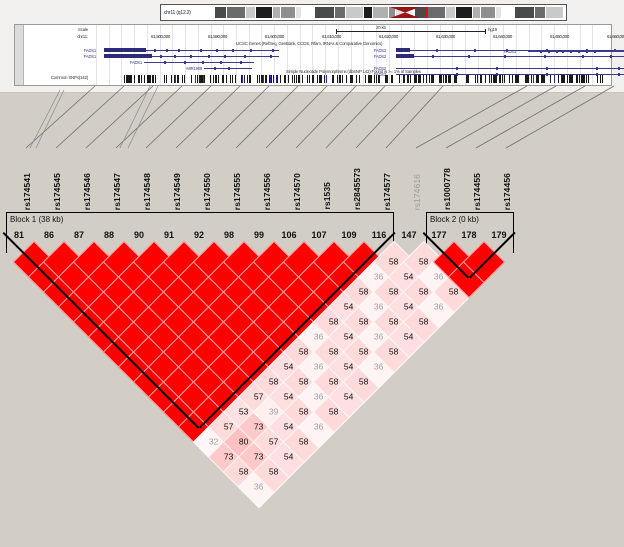 The image size is (624, 547). Describe the element at coordinates (267, 191) in the screenshot. I see `snp-label-rs174556: rs174556` at that location.